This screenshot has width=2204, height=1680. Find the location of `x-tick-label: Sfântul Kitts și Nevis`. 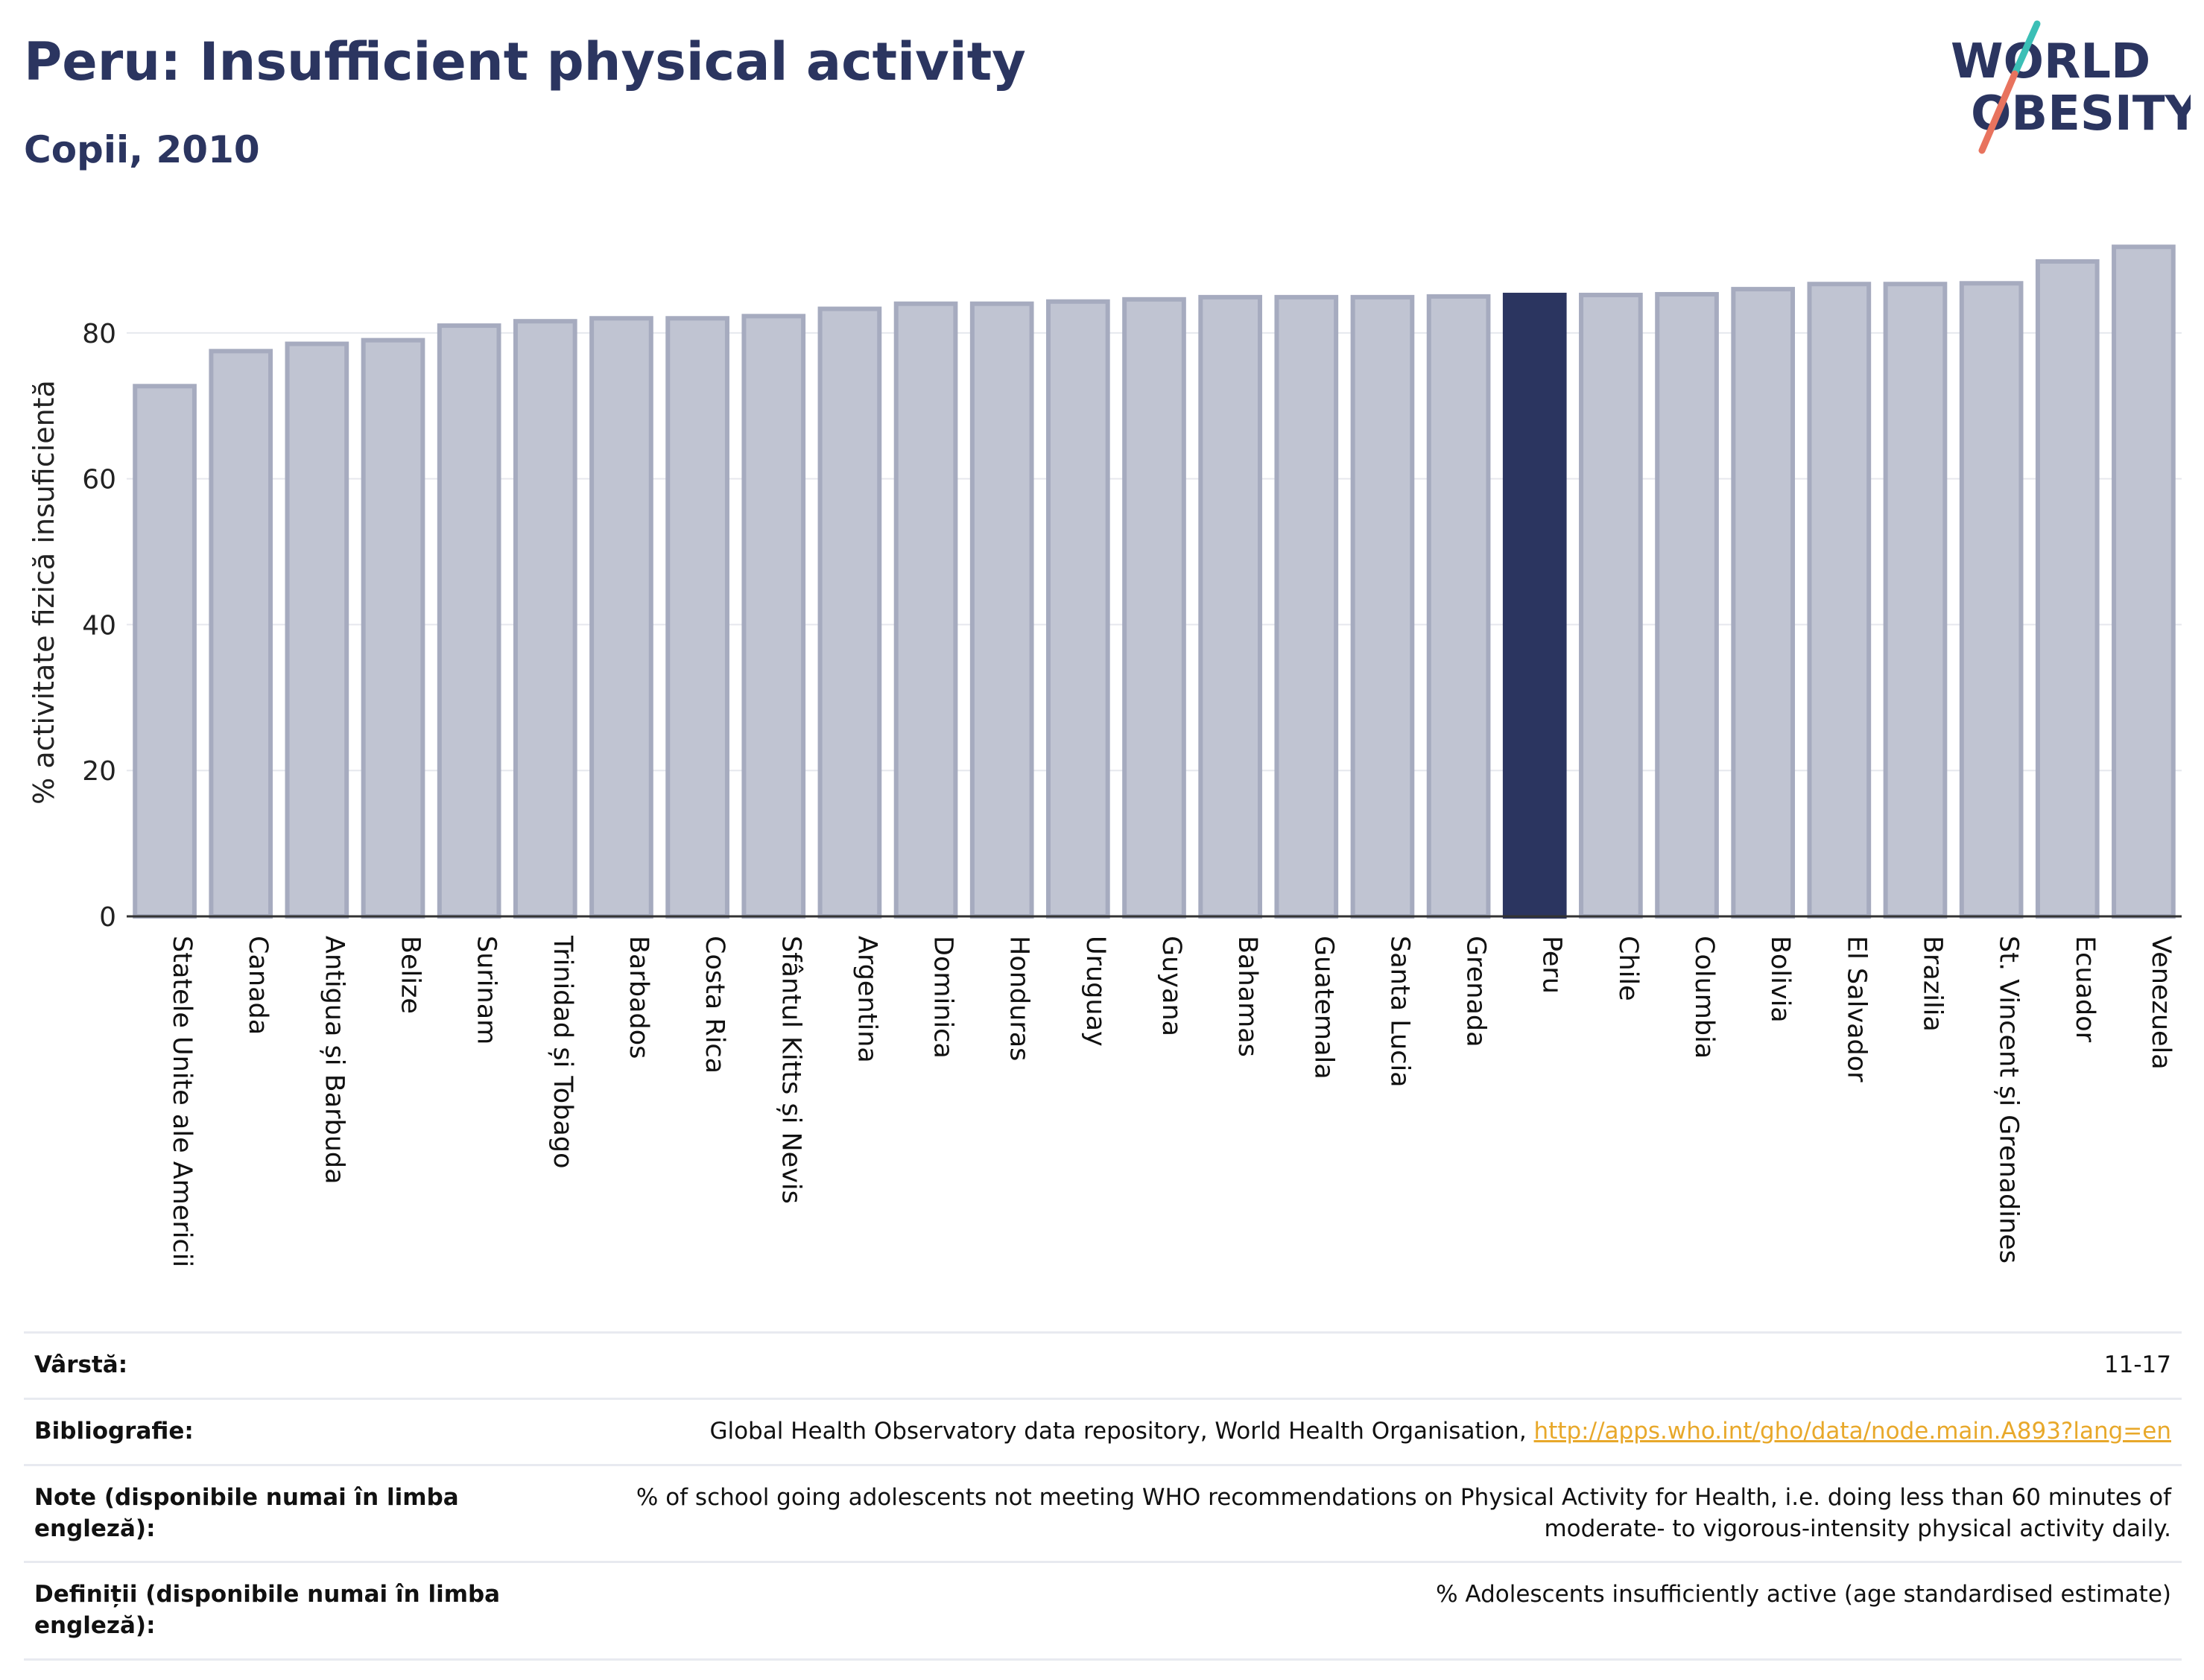

x-tick-label: Sfântul Kitts și Nevis is located at coordinates (790, 1070).